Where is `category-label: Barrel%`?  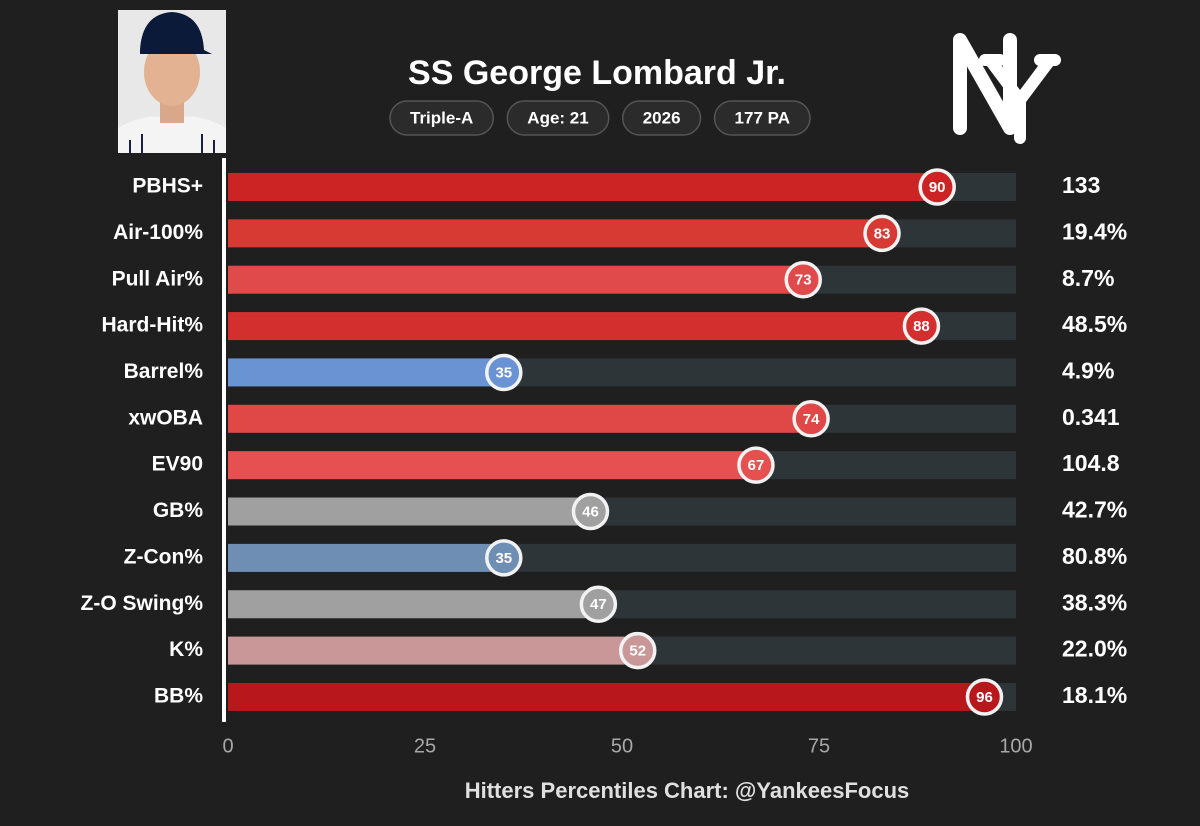 category-label: Barrel% is located at coordinates (164, 371).